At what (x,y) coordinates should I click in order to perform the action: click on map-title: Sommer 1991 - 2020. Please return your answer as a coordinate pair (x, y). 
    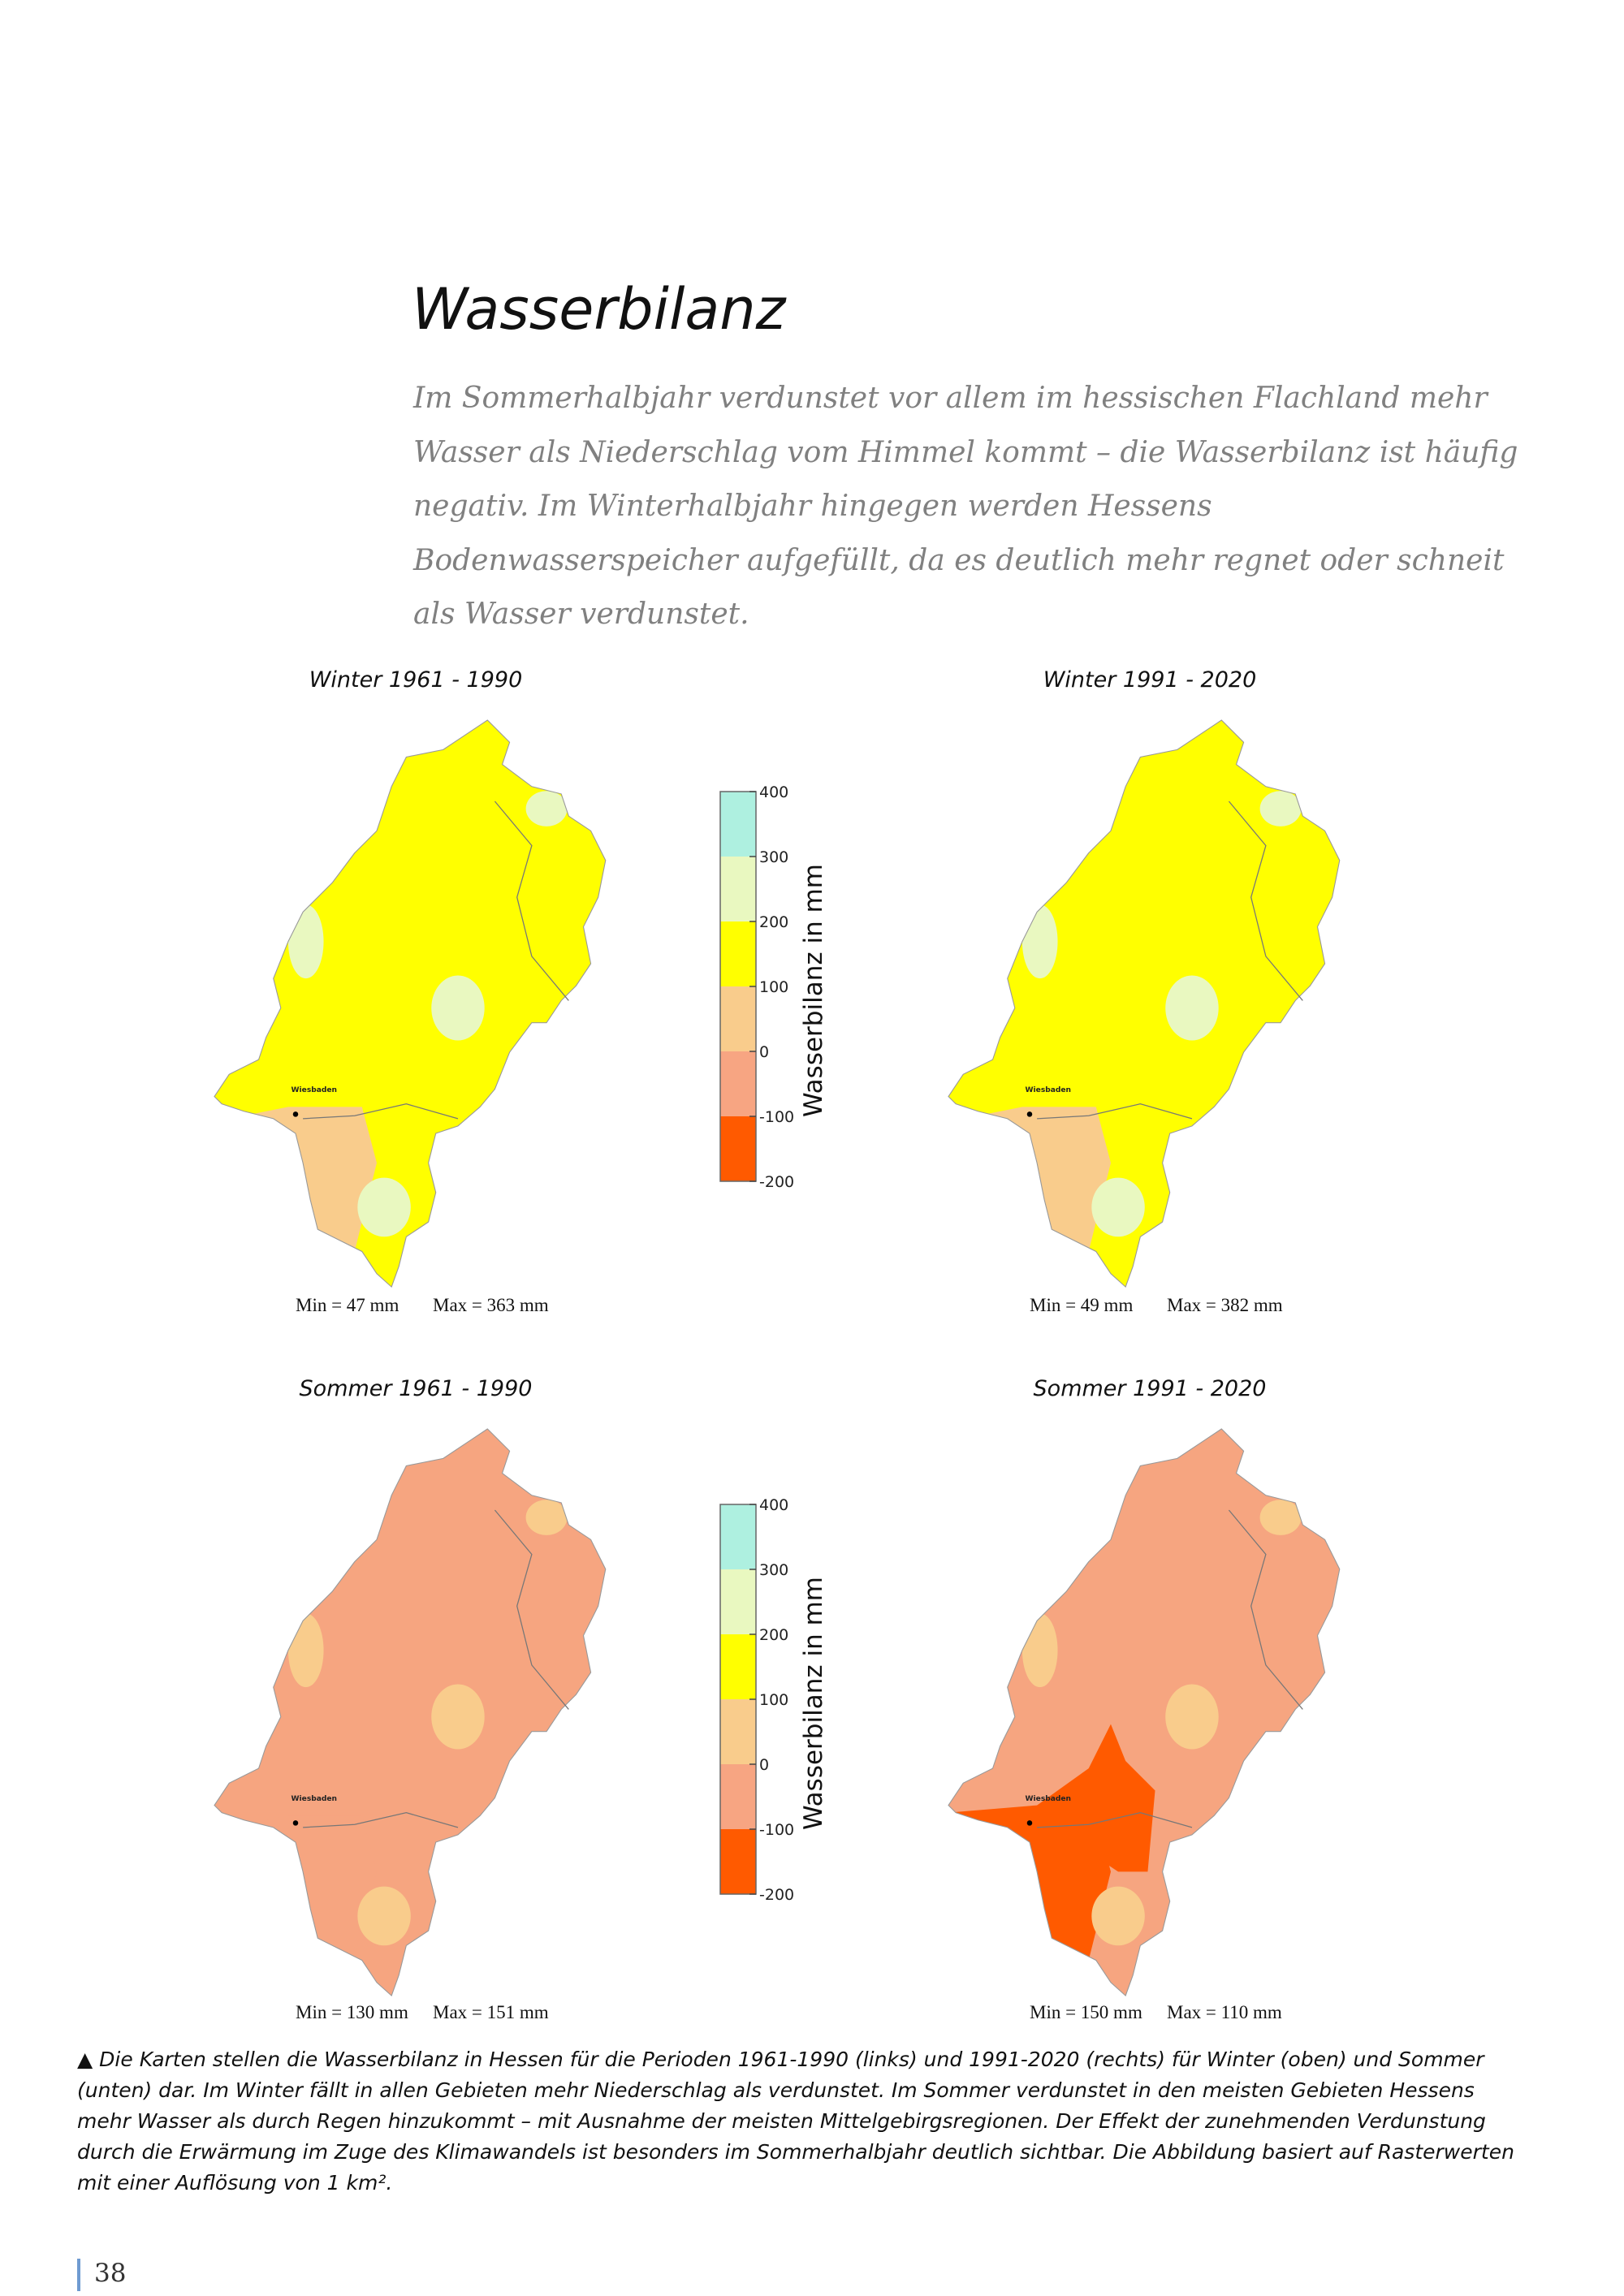
    Looking at the image, I should click on (1150, 1388).